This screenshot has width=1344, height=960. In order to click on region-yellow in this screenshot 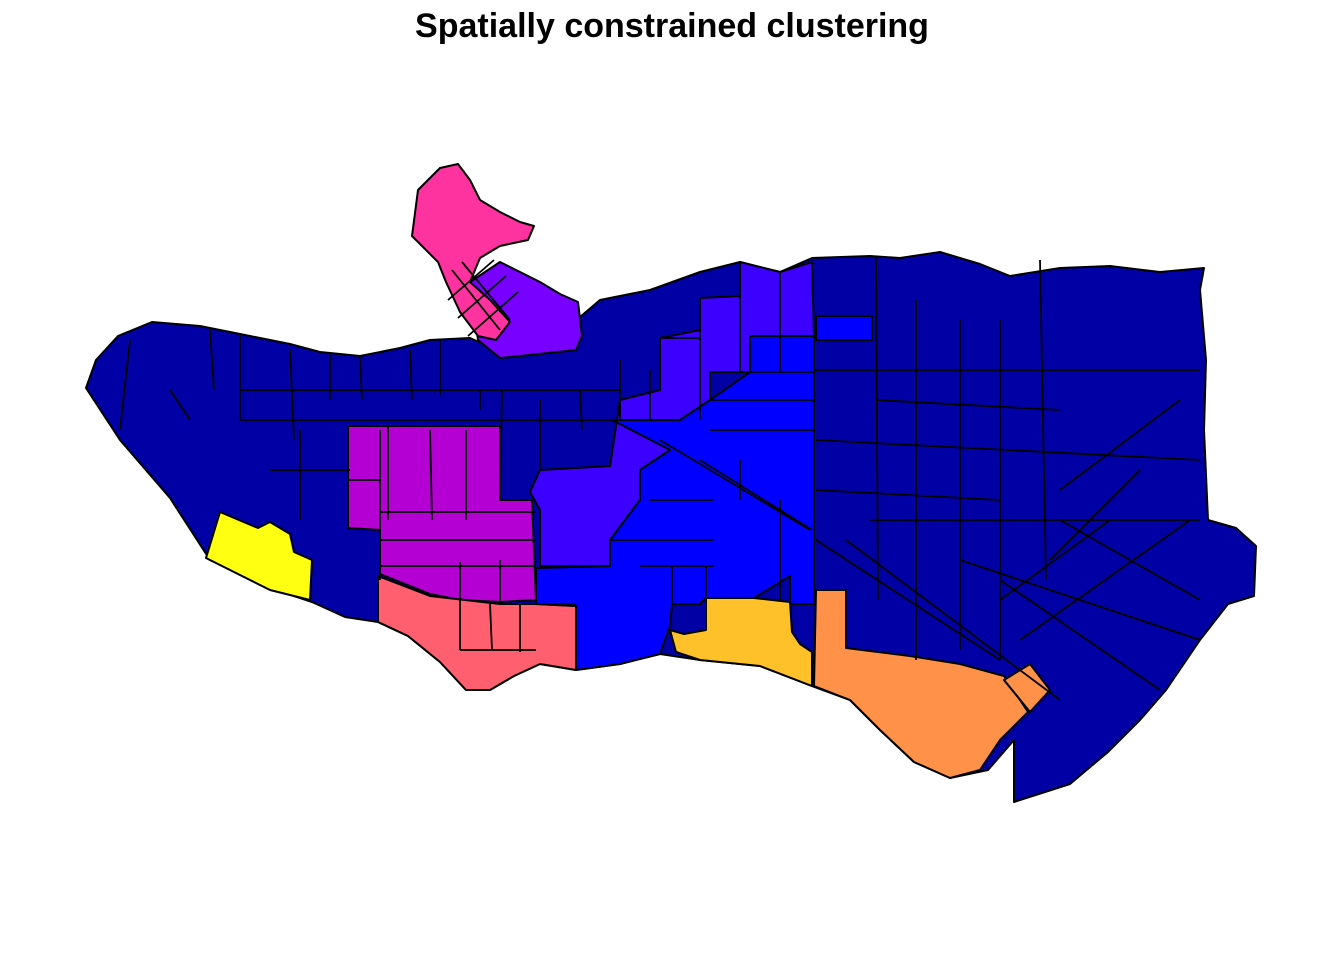, I will do `click(259, 556)`.